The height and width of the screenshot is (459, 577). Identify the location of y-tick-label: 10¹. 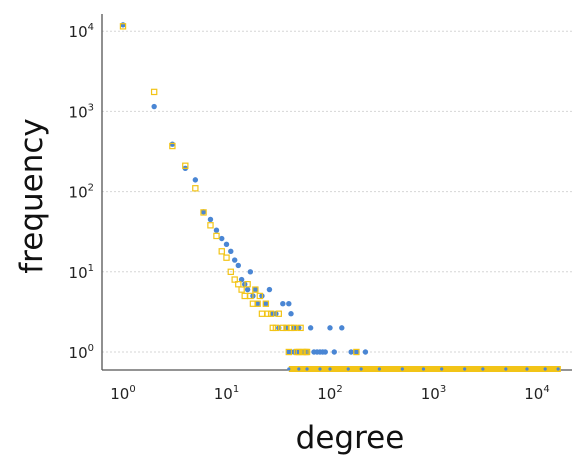
(81, 272).